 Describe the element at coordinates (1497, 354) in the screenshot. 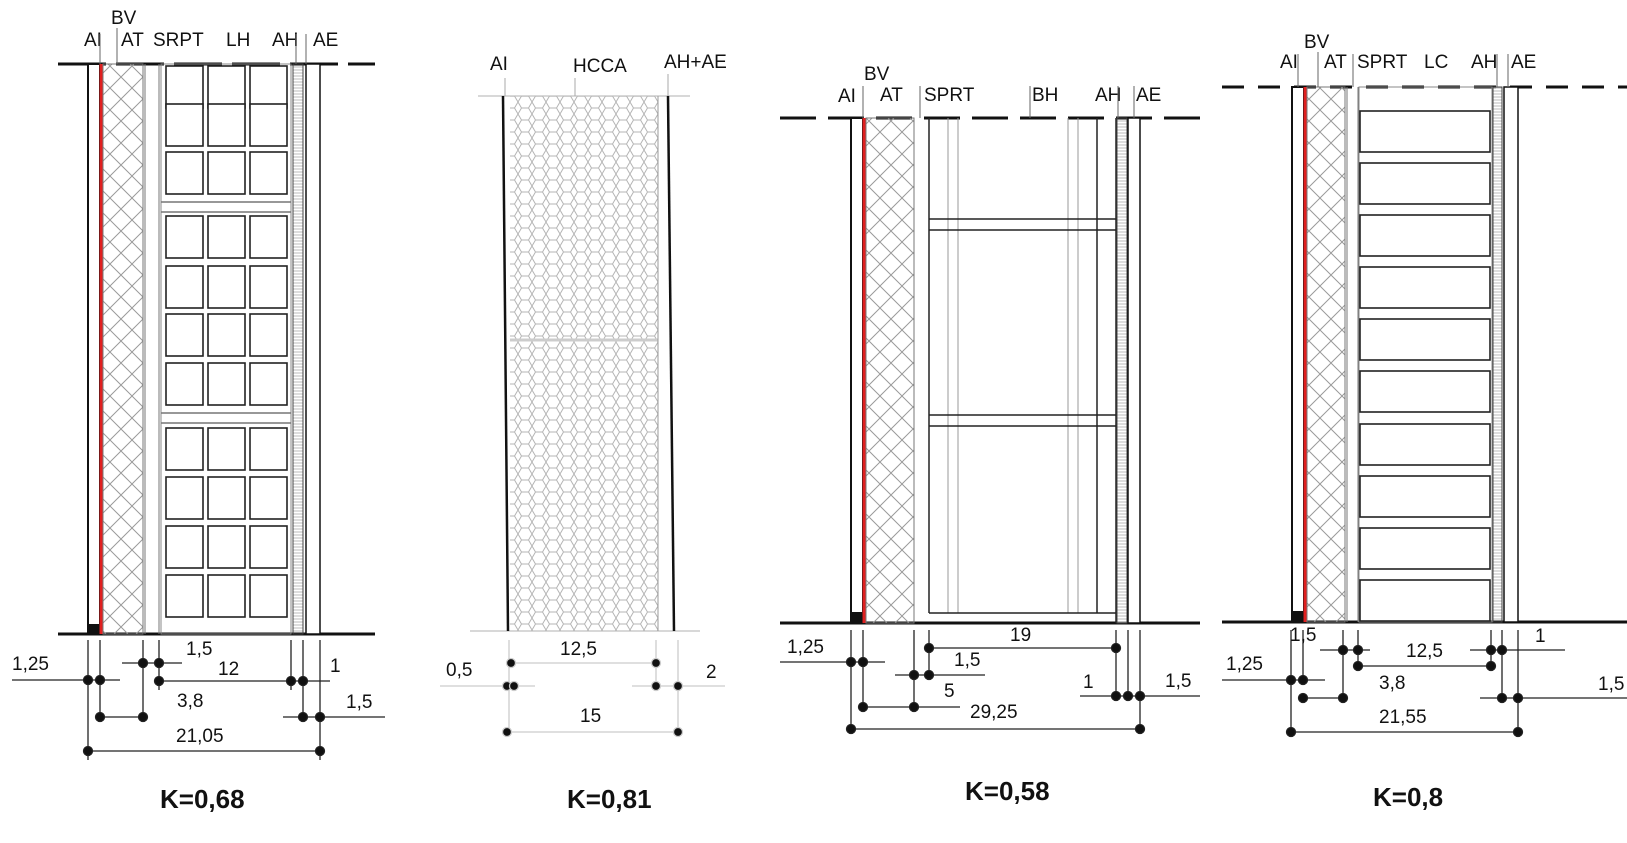

I see `panel-4-layer-ah` at that location.